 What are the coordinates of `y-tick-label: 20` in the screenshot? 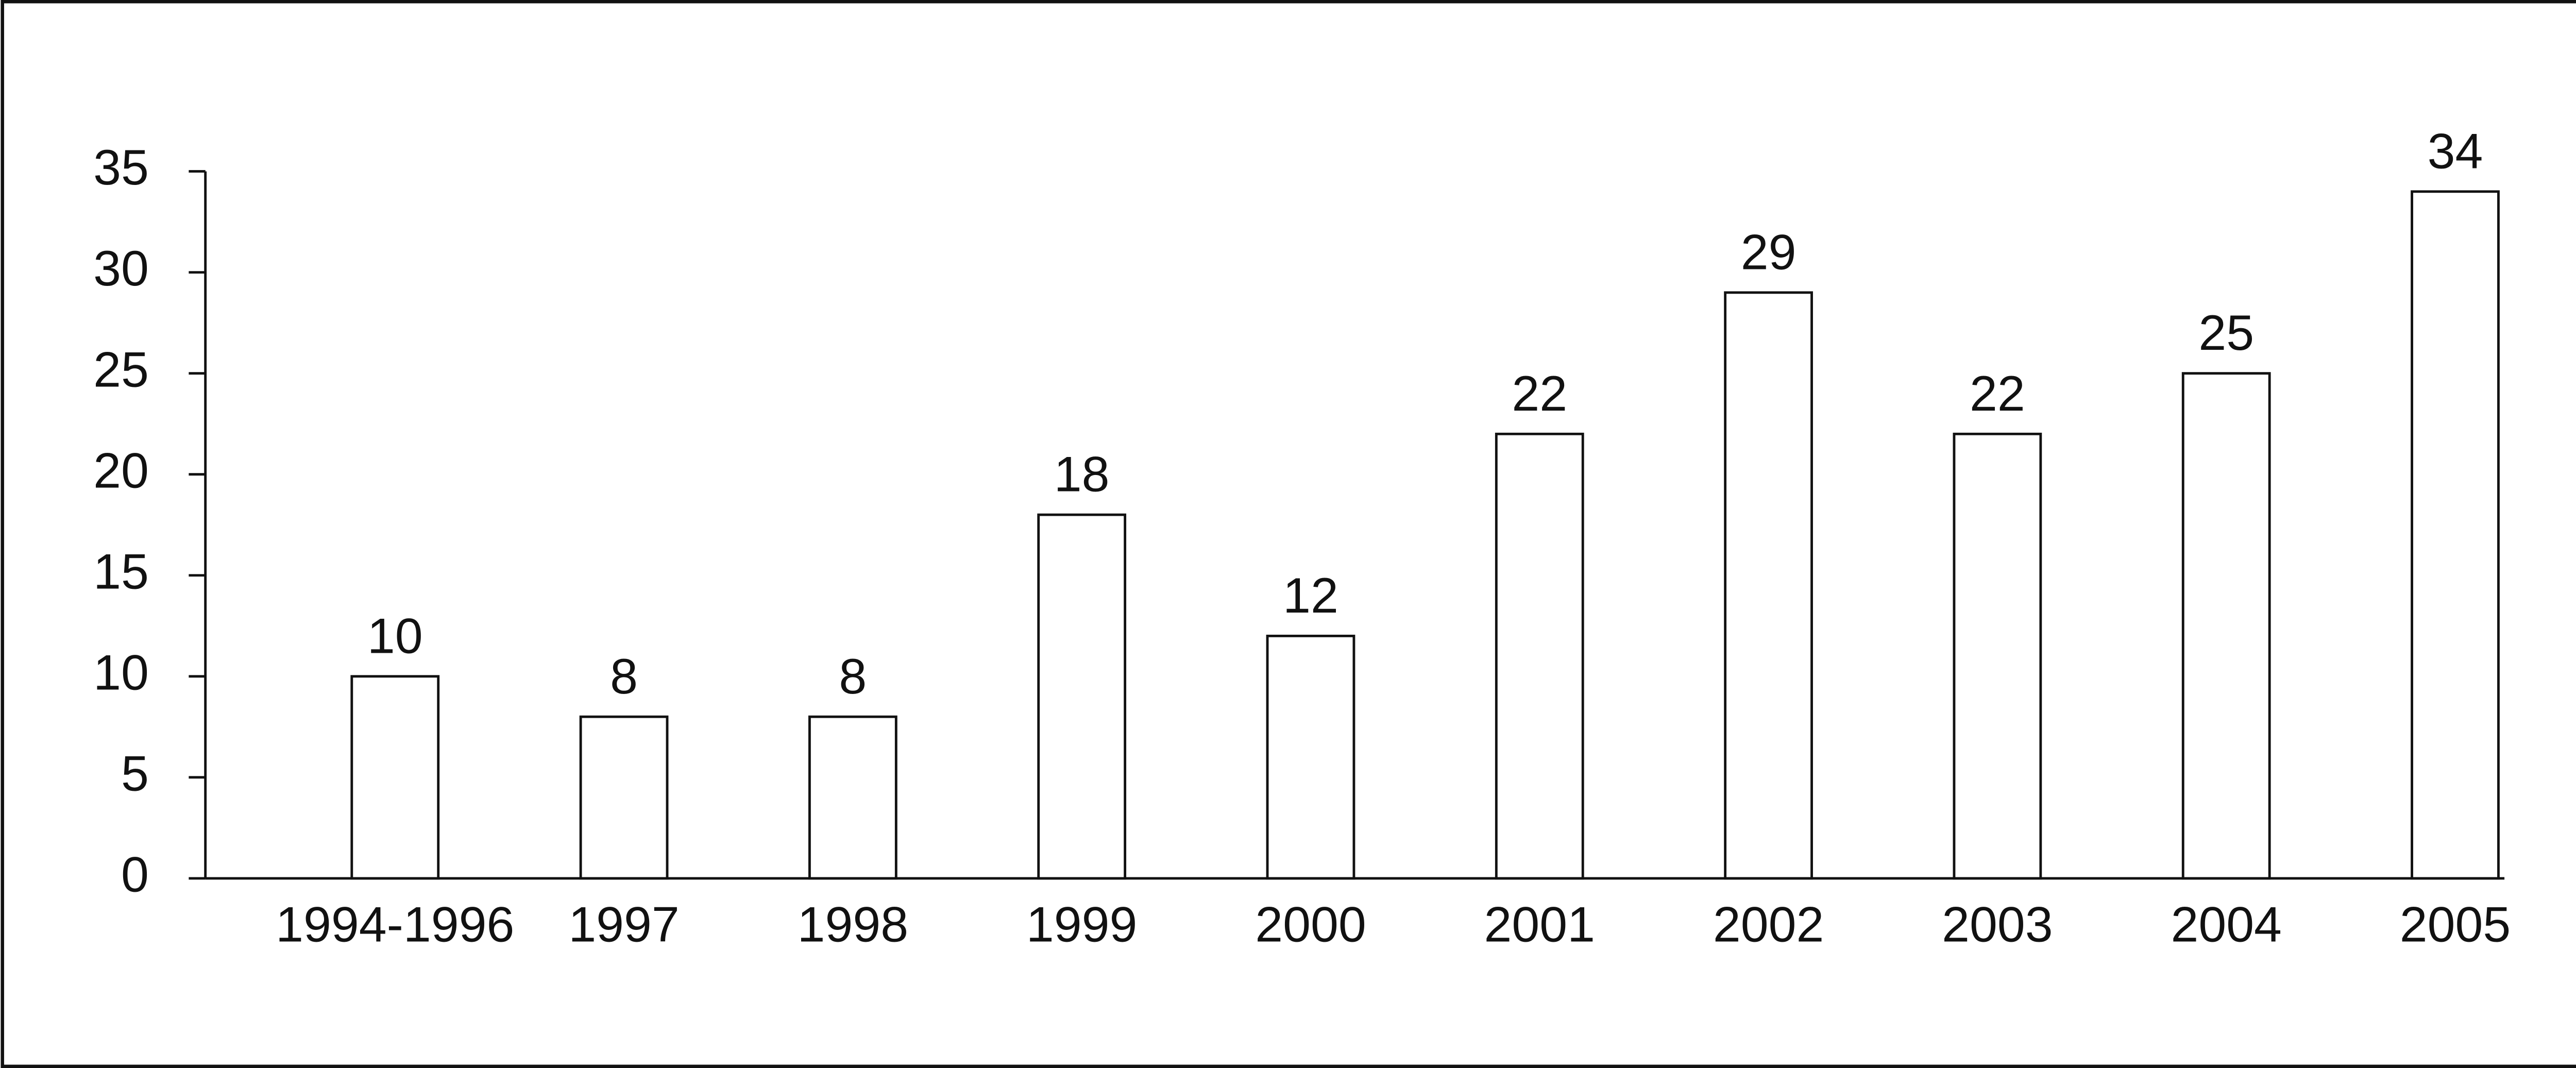 It's located at (121, 470).